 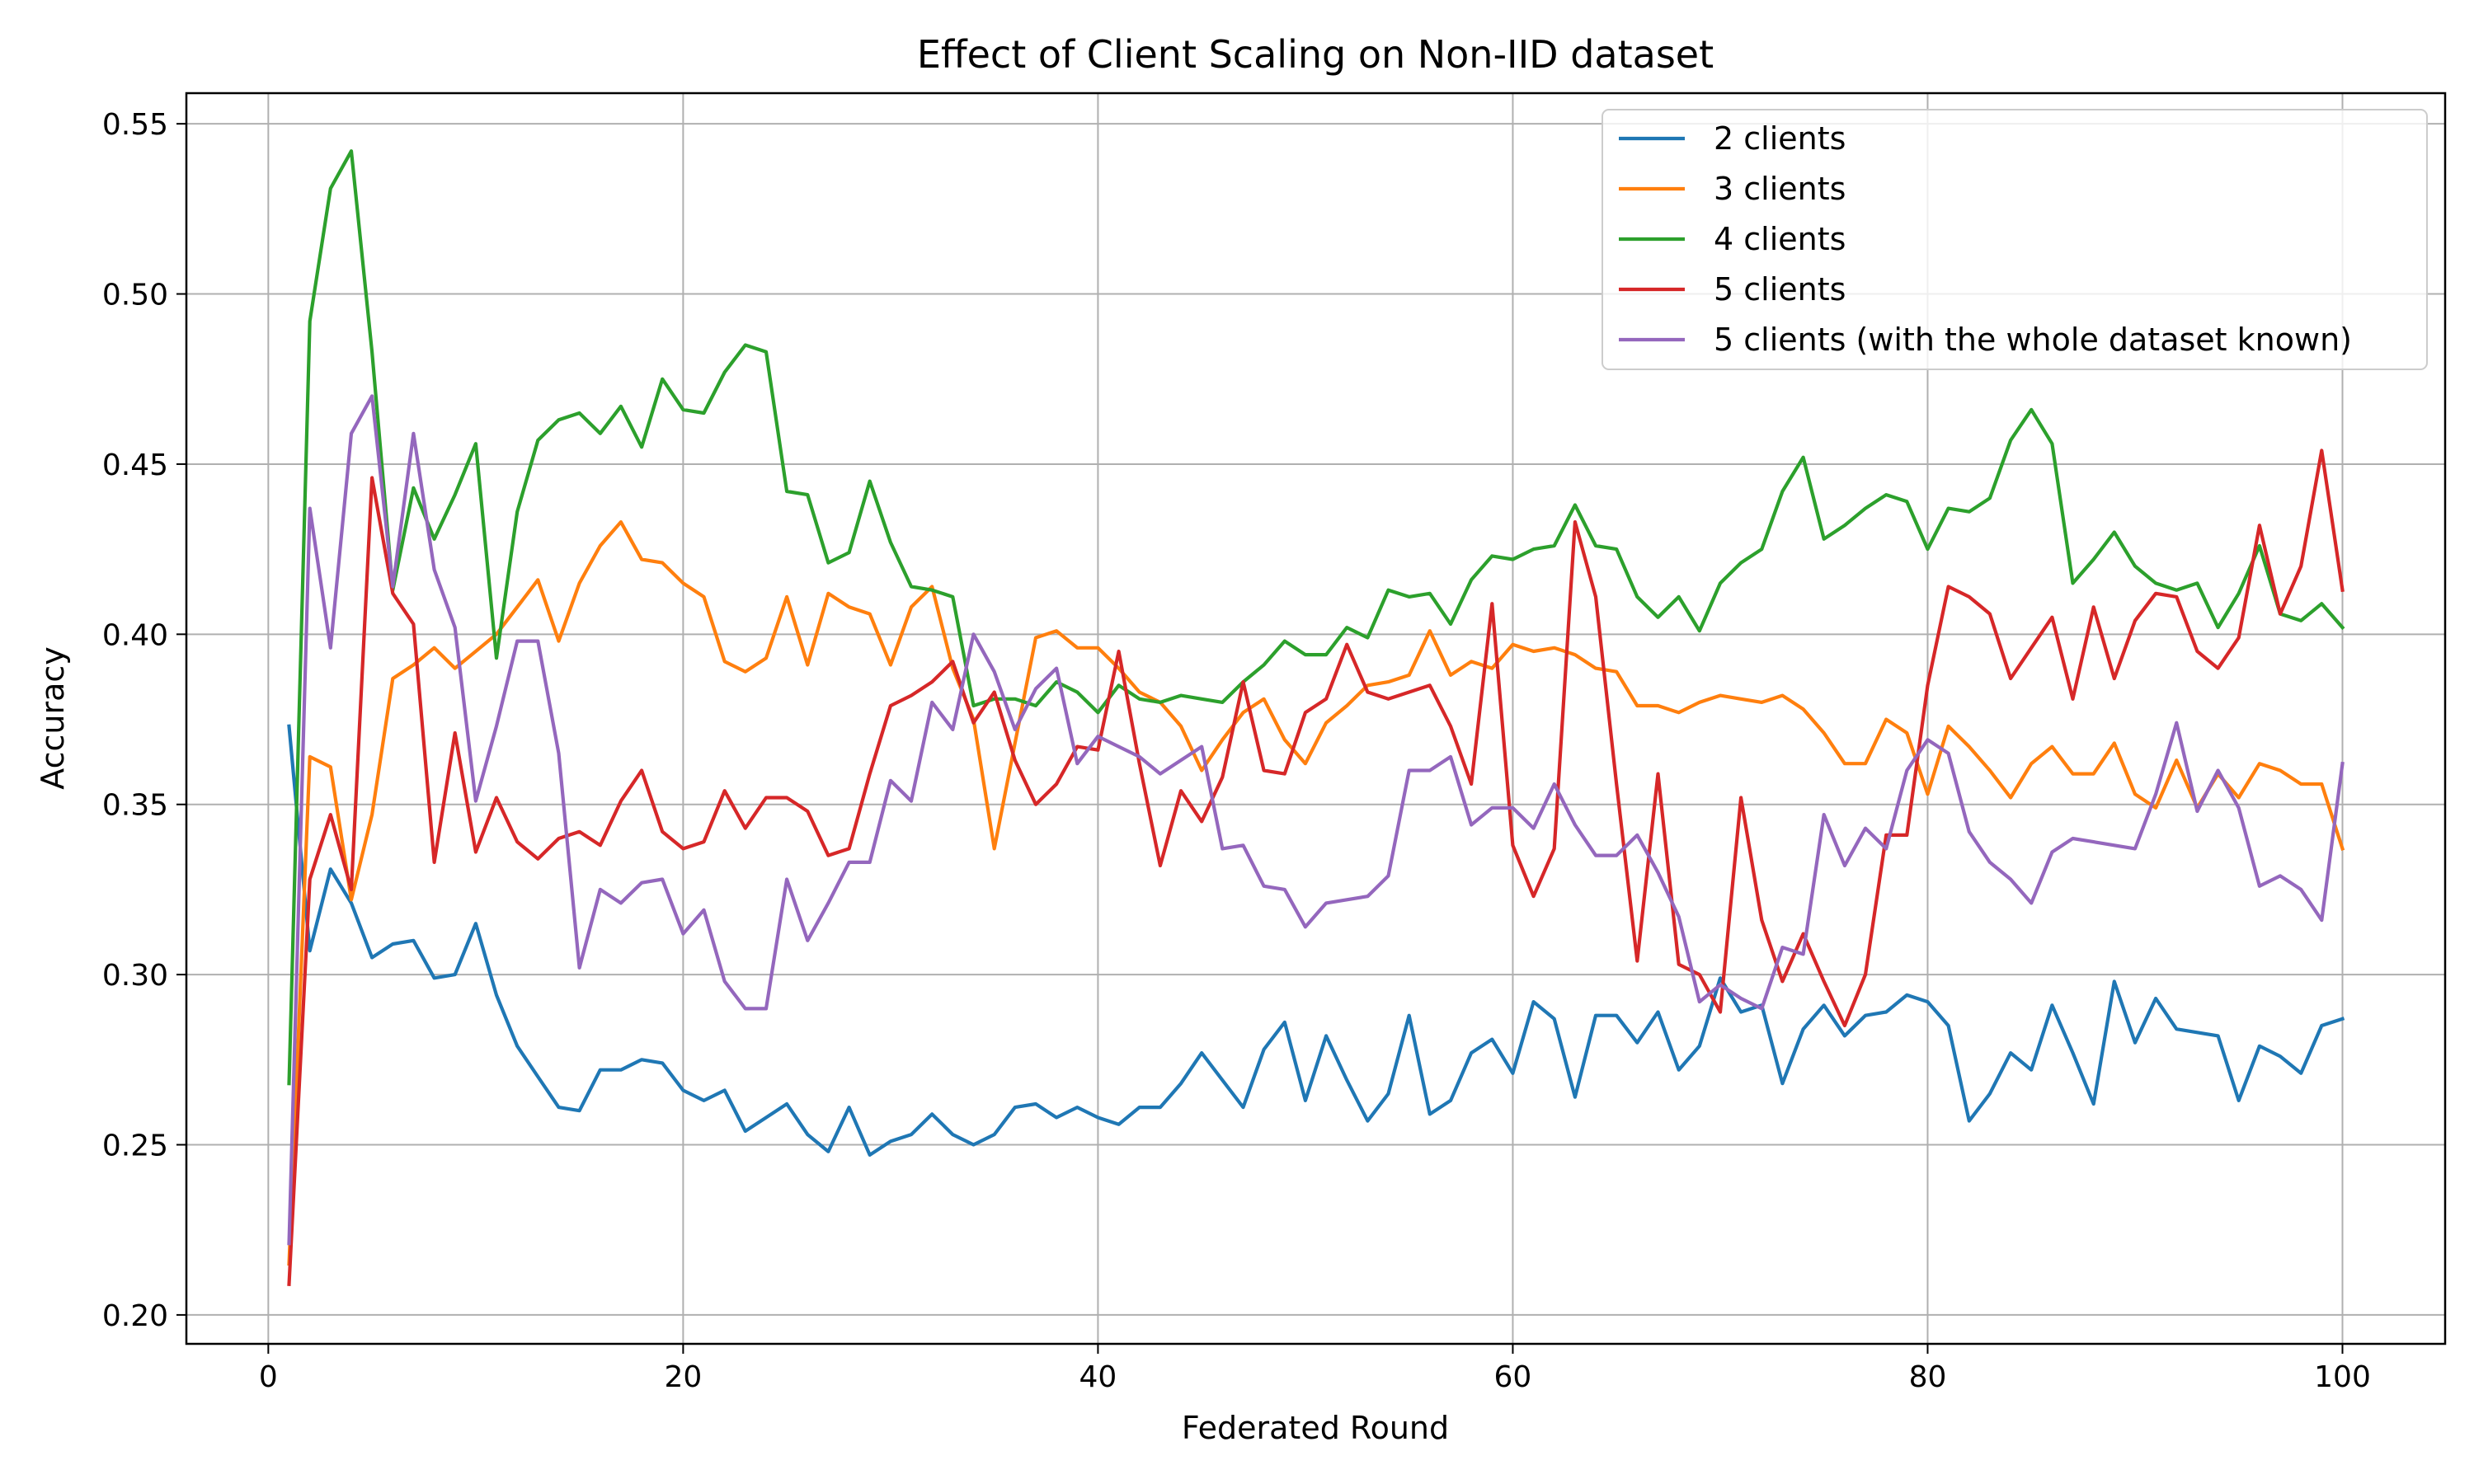 I want to click on x-axis-label: Federated Round, so click(x=1315, y=1428).